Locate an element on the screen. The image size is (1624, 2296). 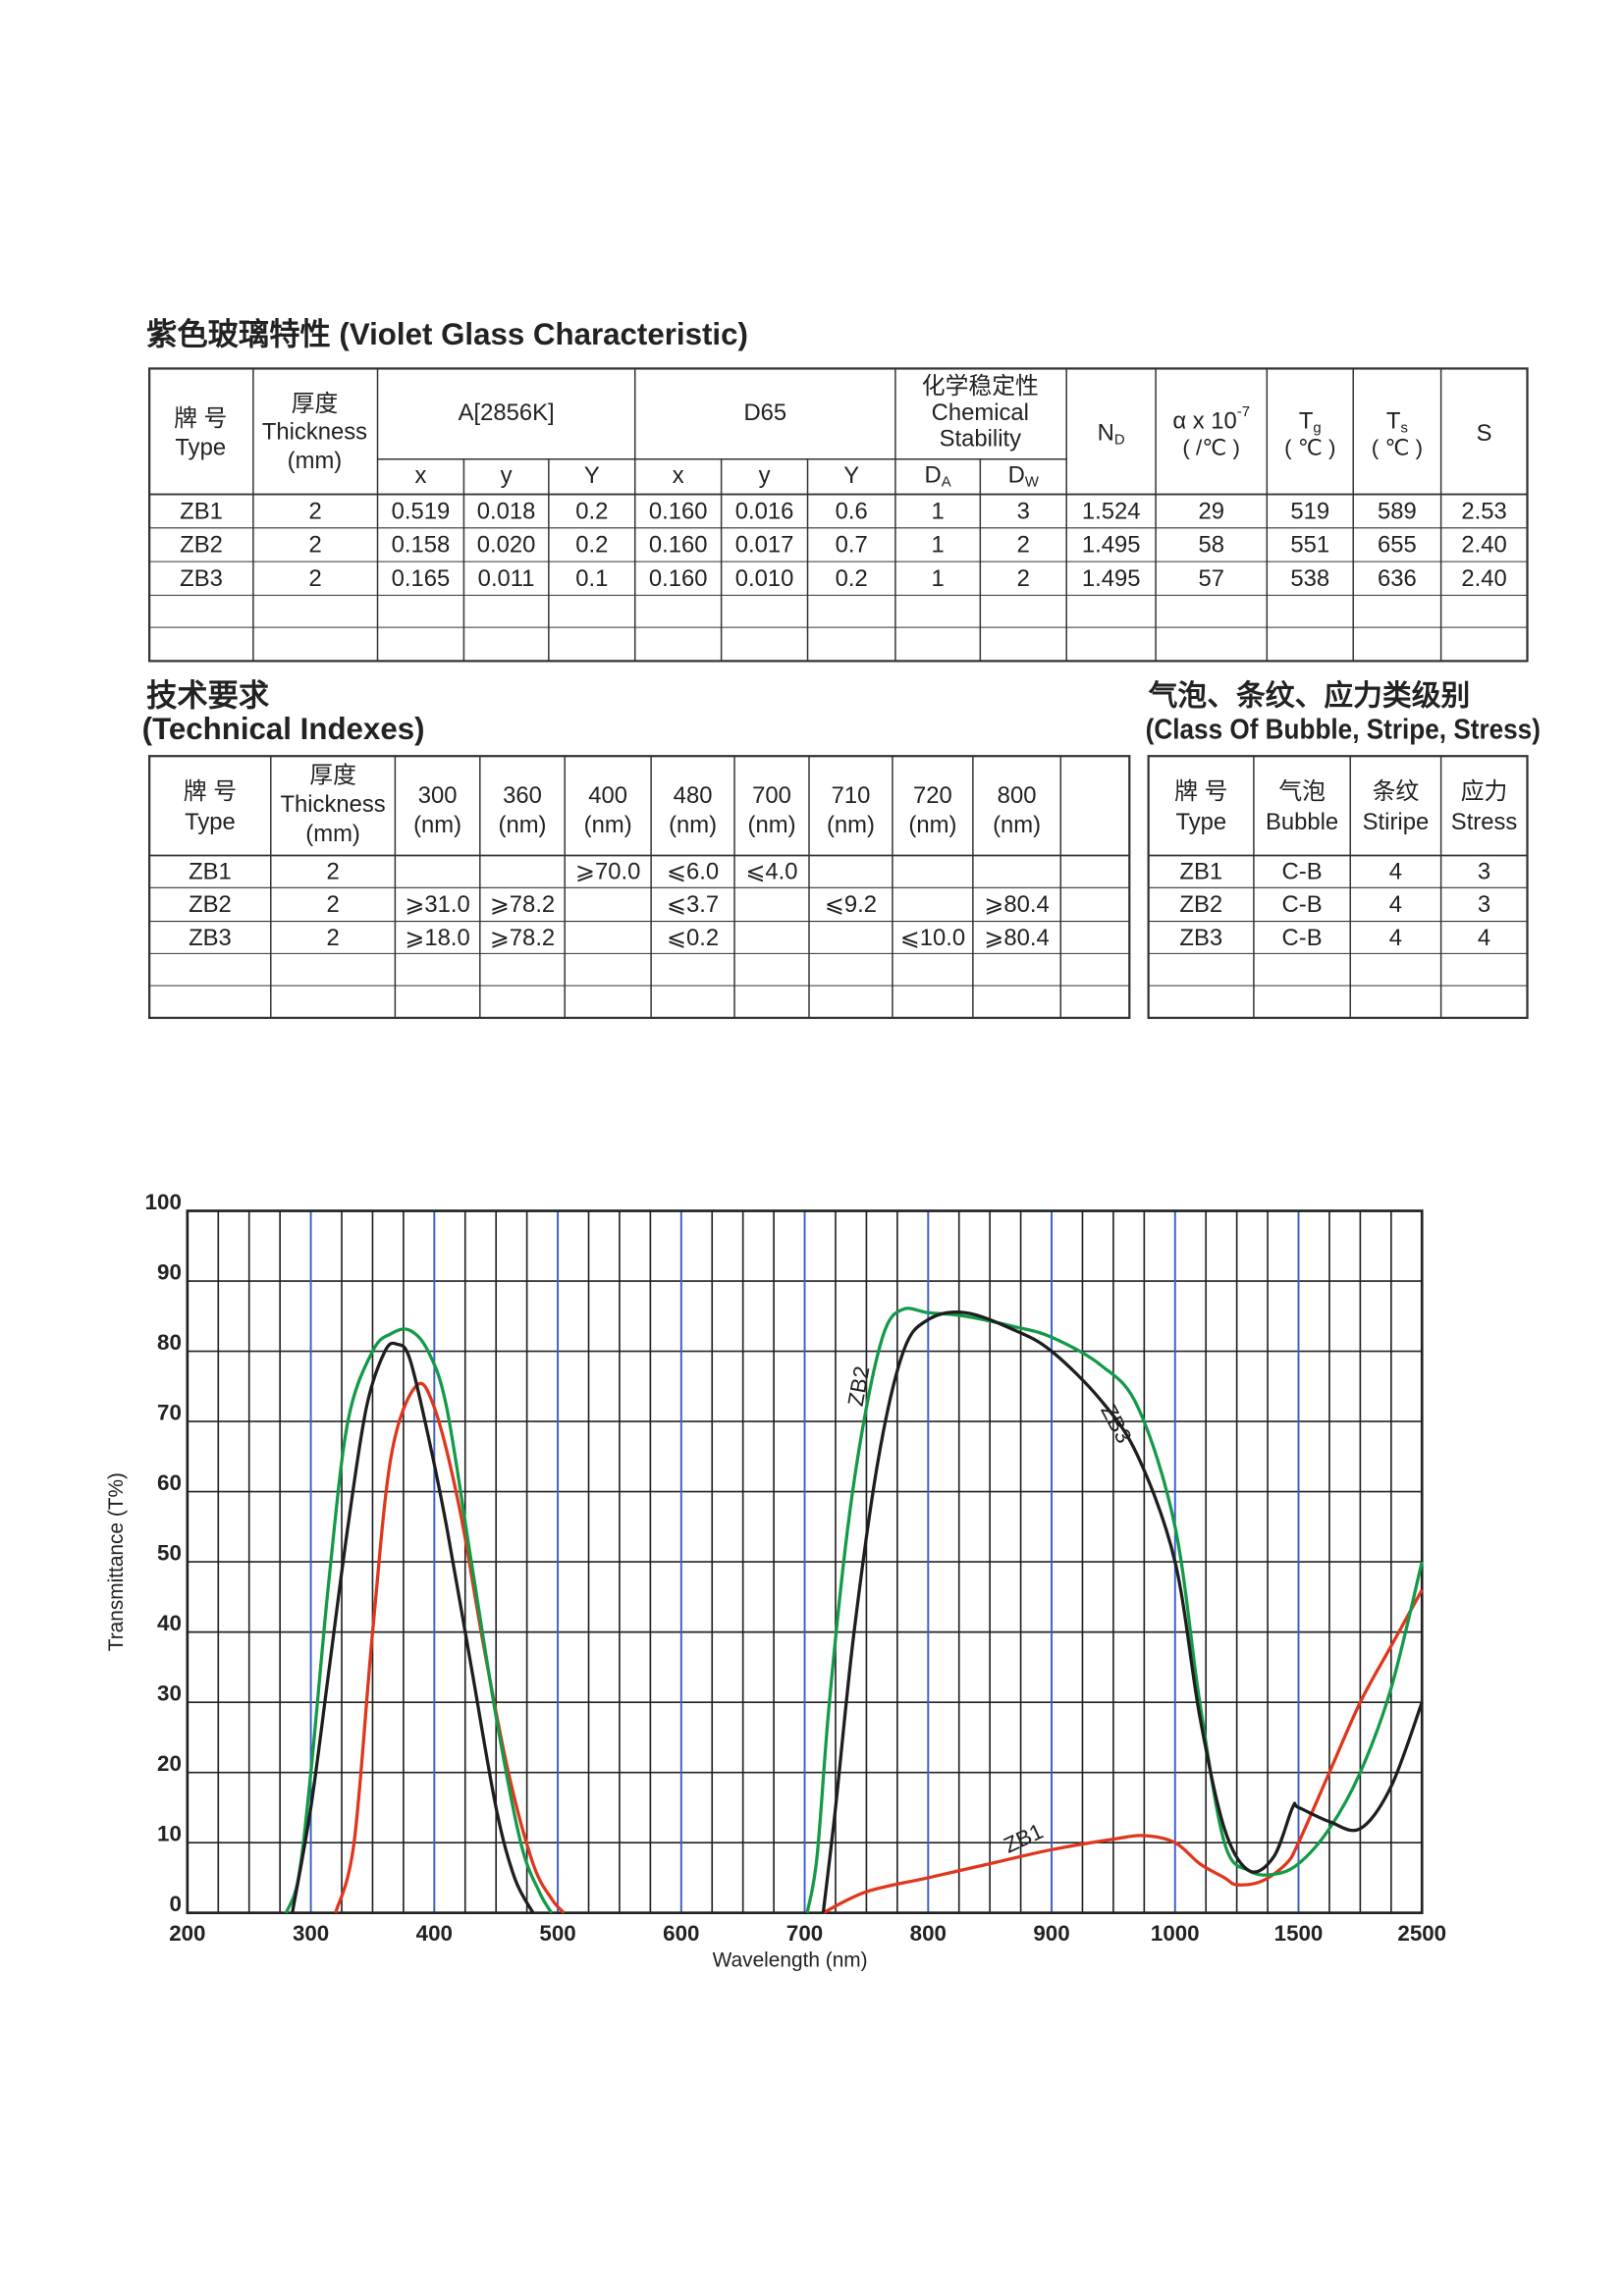
cell-text: ⩽0.2 is located at coordinates (693, 938).